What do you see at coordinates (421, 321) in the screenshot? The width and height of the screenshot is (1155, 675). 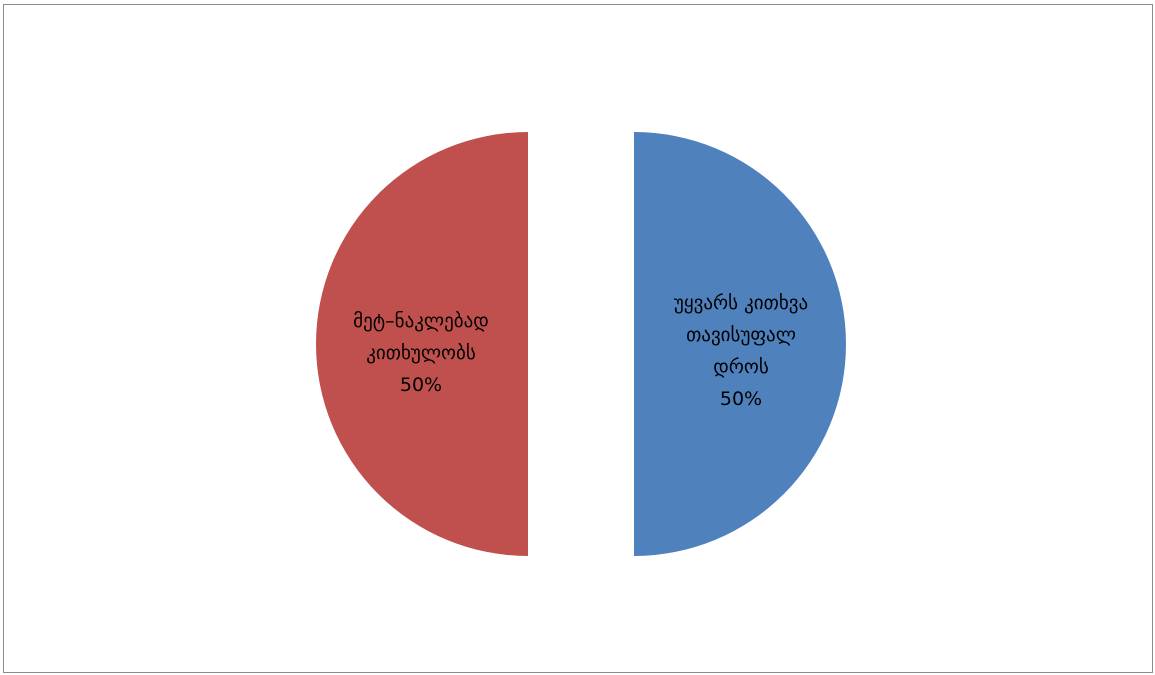 I see `slice-category-label: მეტ–ნაკლებად` at bounding box center [421, 321].